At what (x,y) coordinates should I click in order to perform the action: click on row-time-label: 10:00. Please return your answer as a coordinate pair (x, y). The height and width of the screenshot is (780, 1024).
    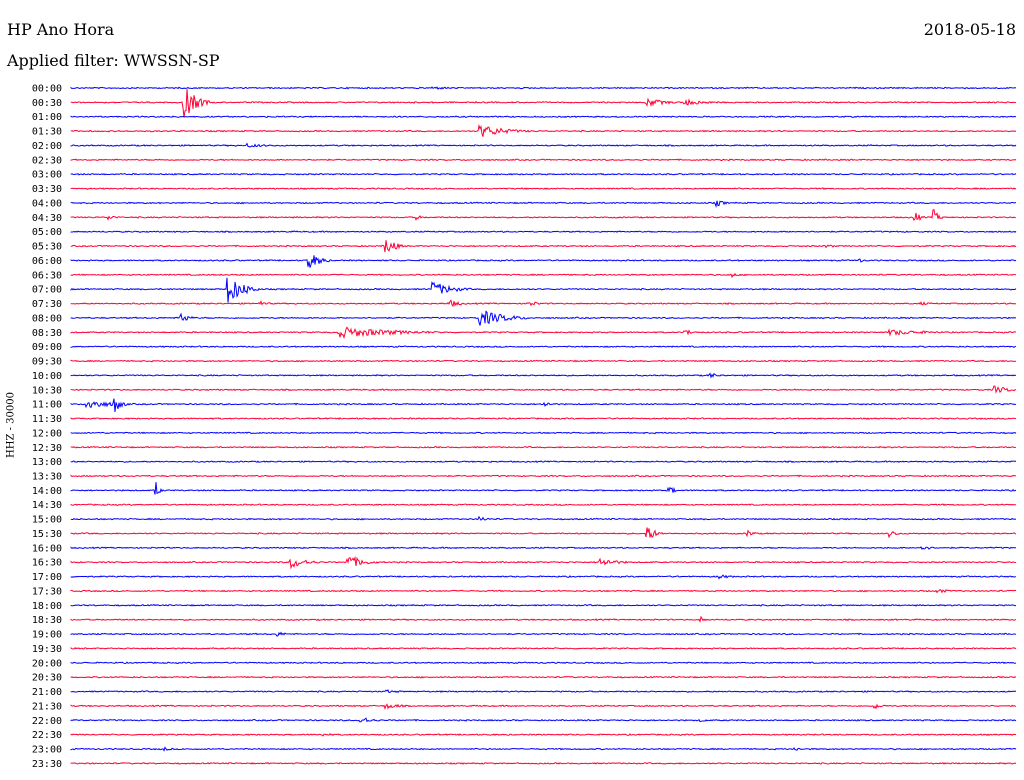
    Looking at the image, I should click on (47, 376).